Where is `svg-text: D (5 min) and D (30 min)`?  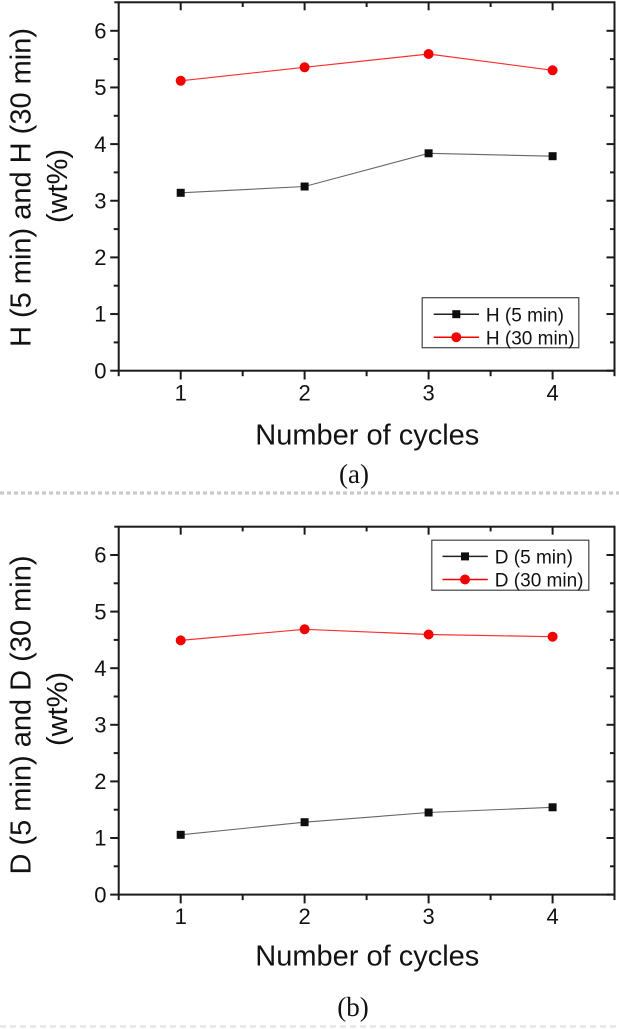
svg-text: D (5 min) and D (30 min) is located at coordinates (22, 714).